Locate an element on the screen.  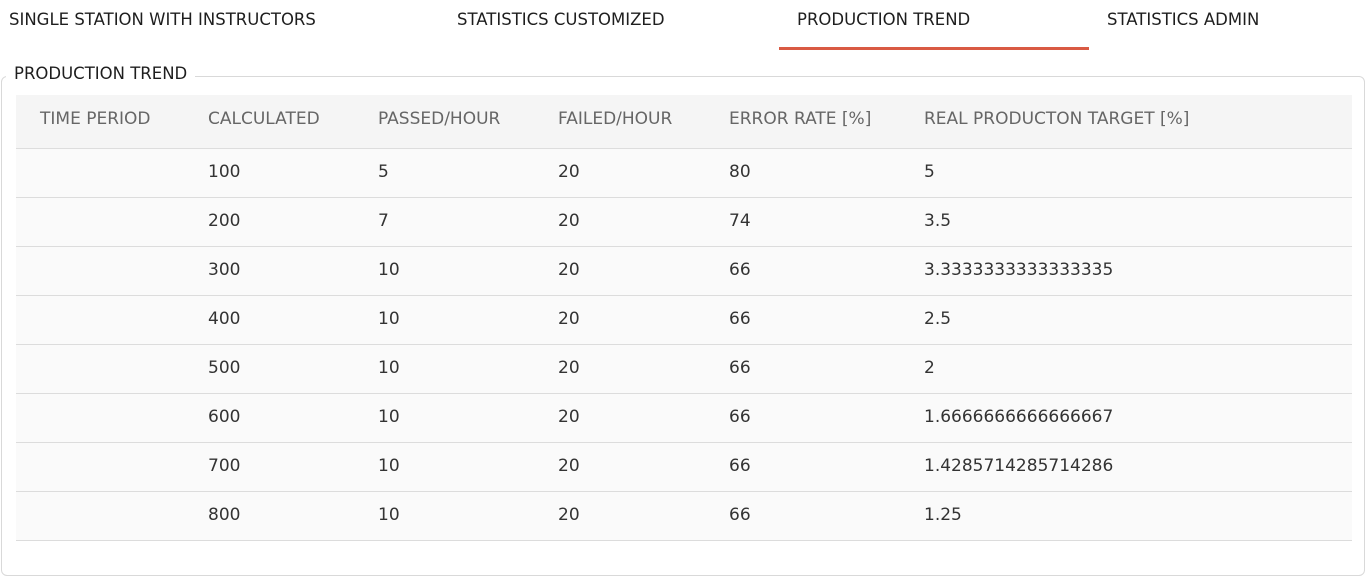
cell-real-production-target: 2 is located at coordinates (929, 368).